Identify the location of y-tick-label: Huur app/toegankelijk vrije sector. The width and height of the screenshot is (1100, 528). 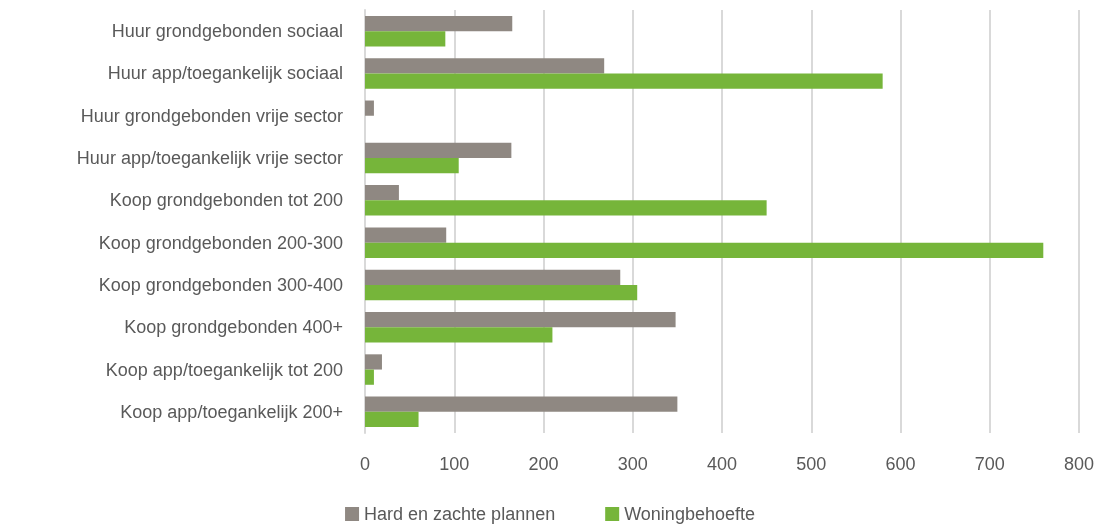
(209, 158).